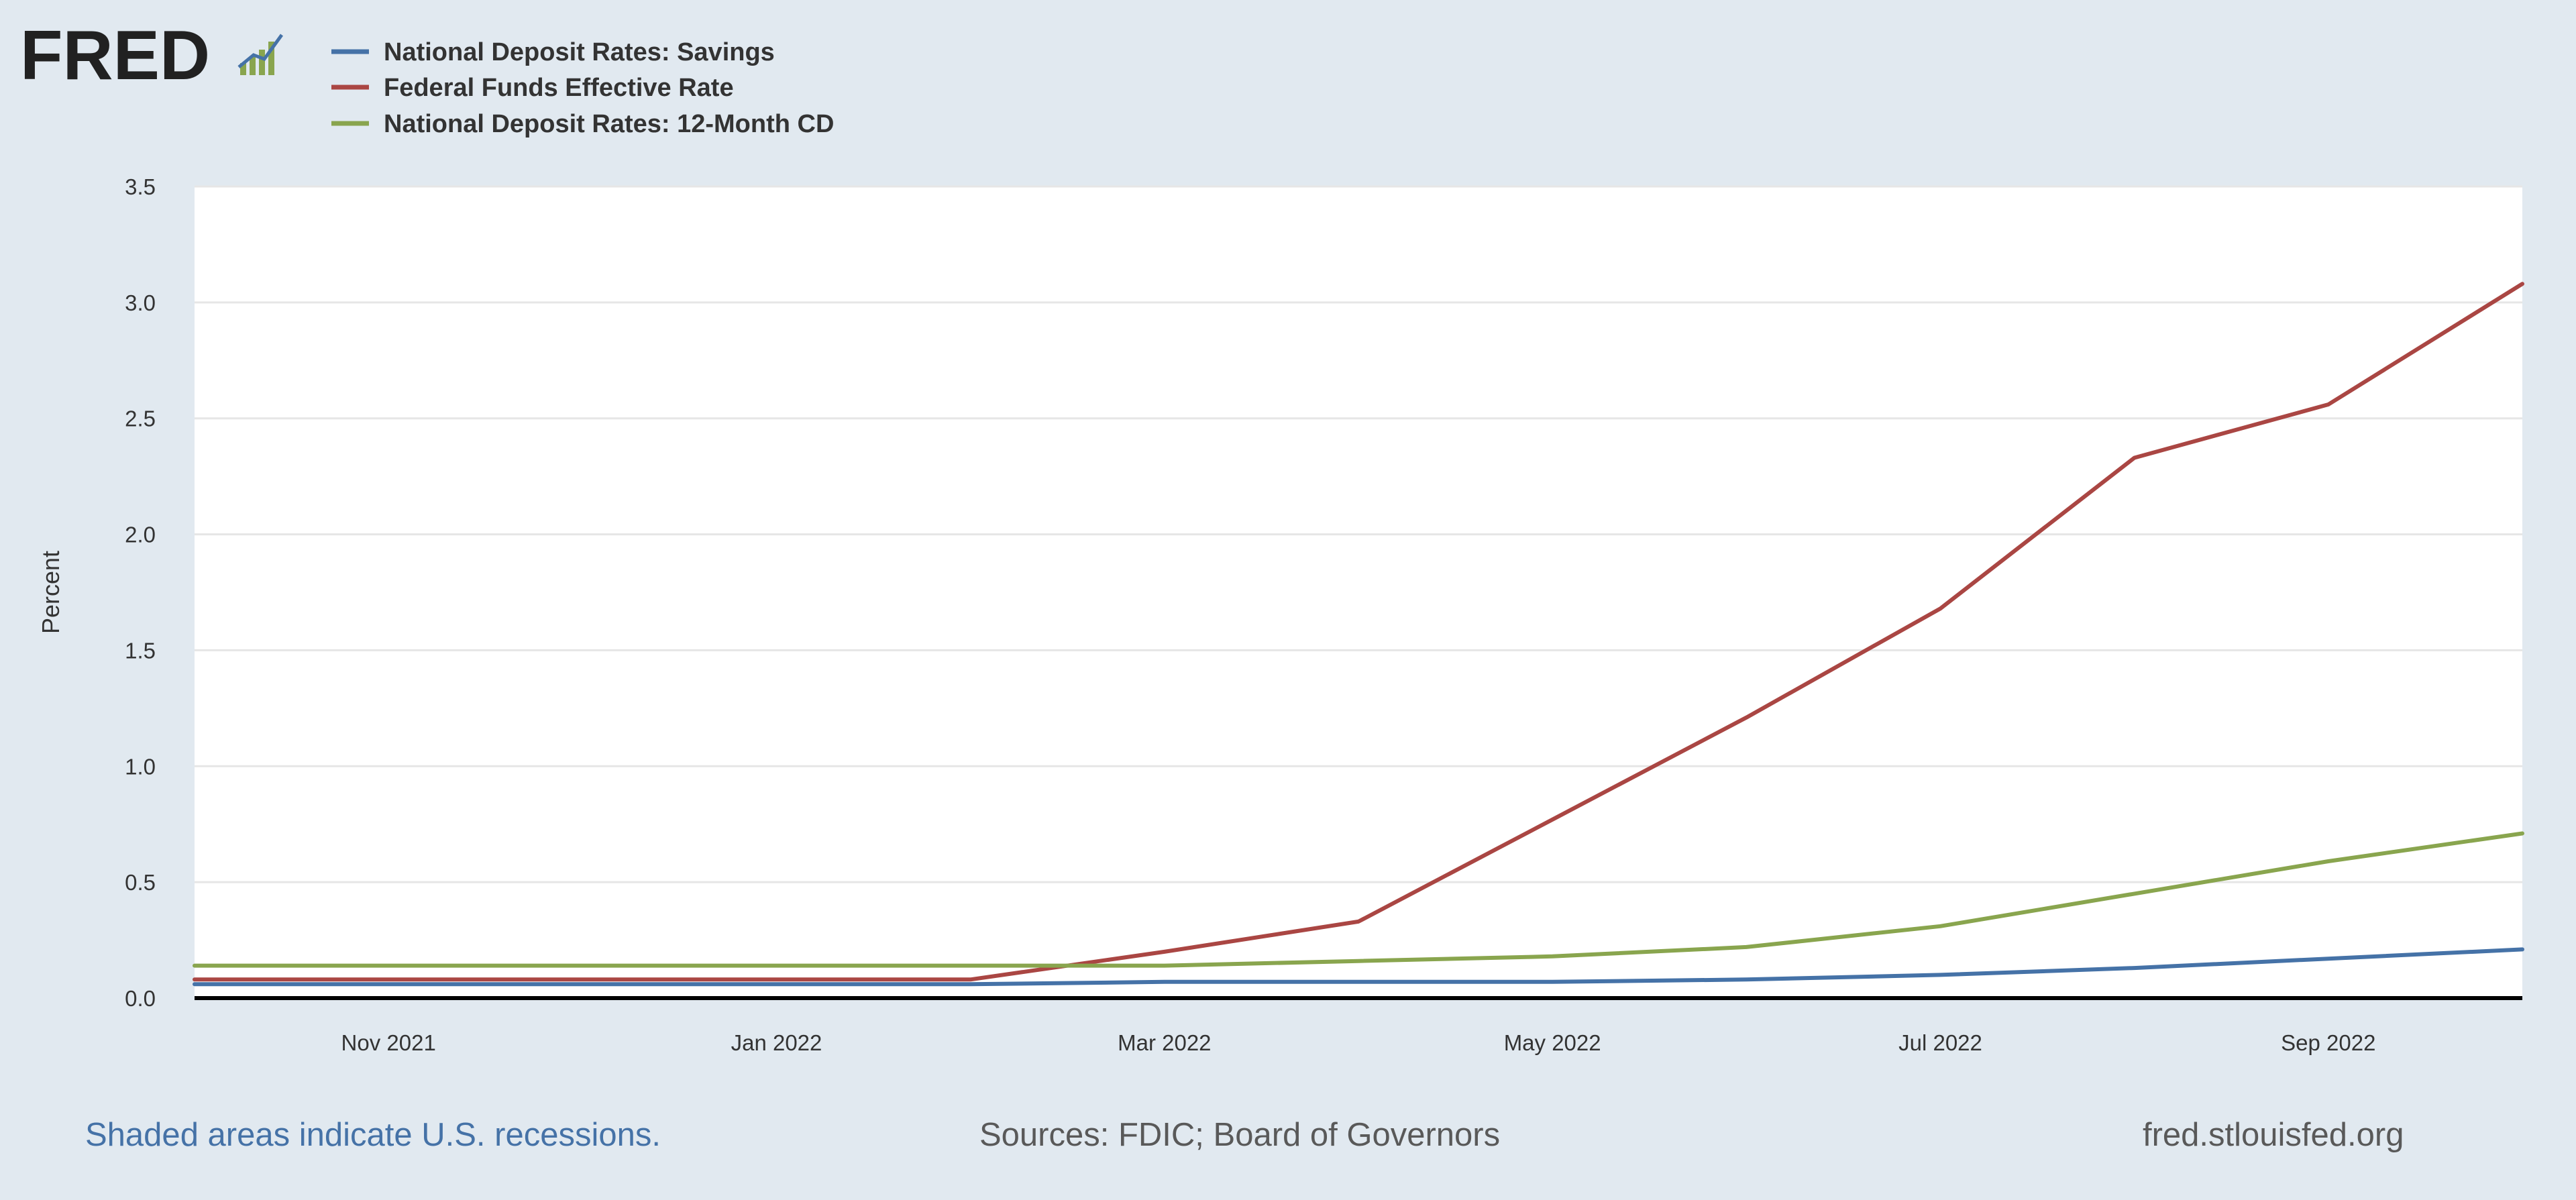  I want to click on fred-logo-text: FRED, so click(115, 56).